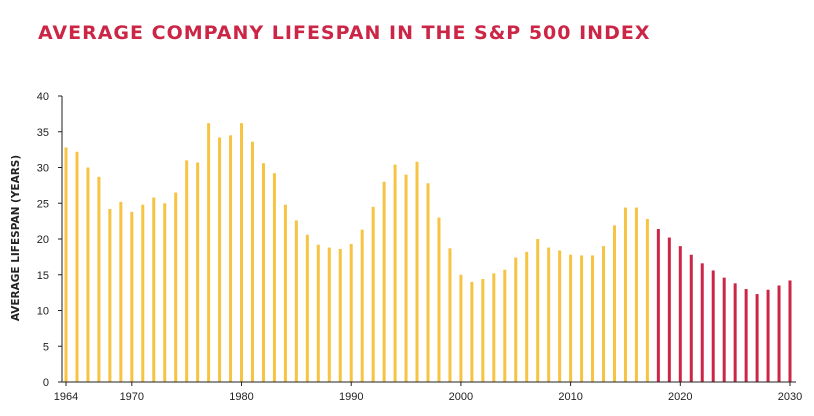 The image size is (814, 416). What do you see at coordinates (768, 335) in the screenshot?
I see `bar-2028` at bounding box center [768, 335].